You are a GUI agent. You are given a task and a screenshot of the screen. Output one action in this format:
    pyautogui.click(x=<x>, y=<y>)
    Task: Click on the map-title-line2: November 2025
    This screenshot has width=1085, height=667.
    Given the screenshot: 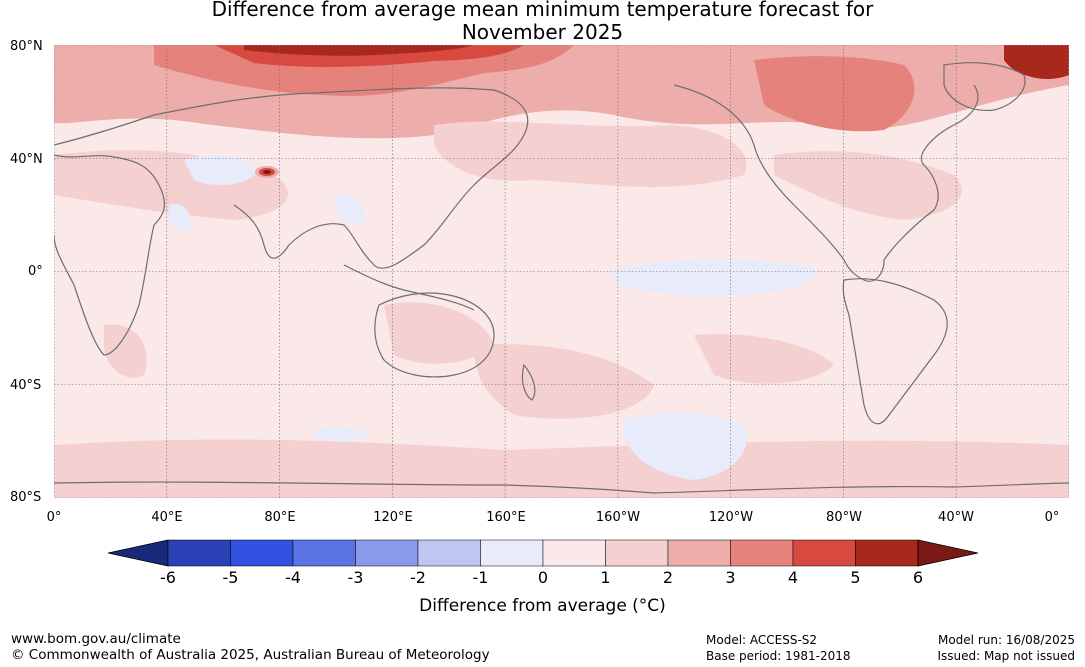 What is the action you would take?
    pyautogui.click(x=542, y=32)
    